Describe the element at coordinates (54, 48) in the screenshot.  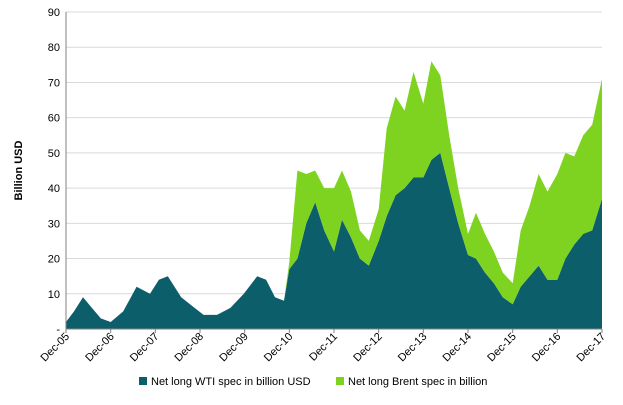
I see `y-tick-label: 80` at that location.